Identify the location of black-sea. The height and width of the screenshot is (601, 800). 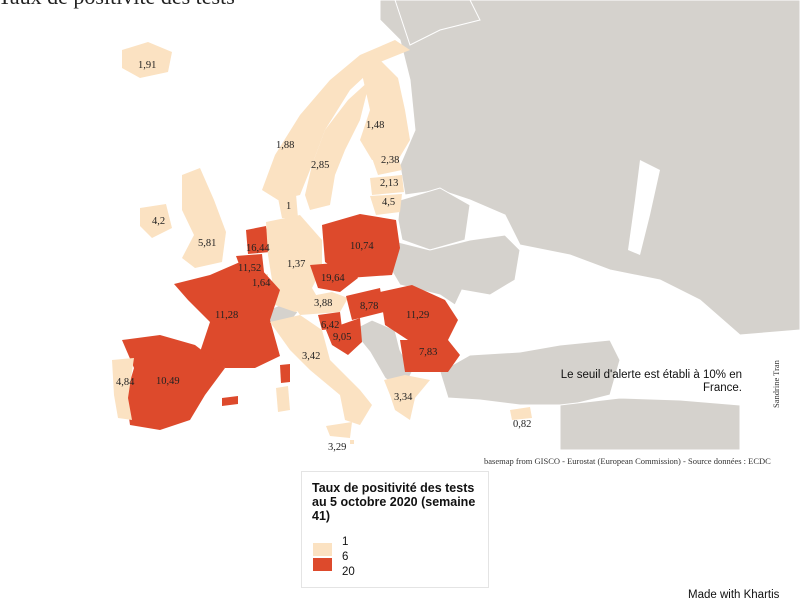
(497, 325).